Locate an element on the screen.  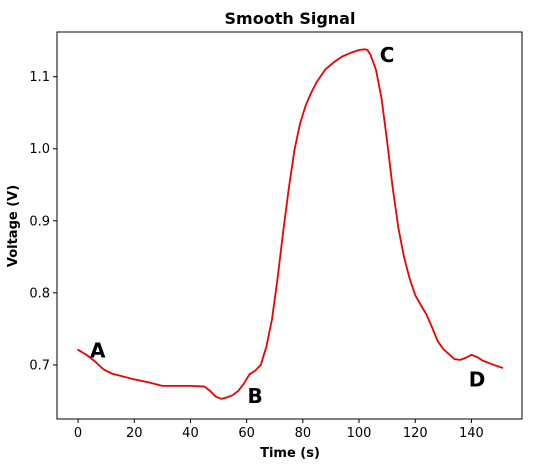
y-tick-label: 0.7 is located at coordinates (39, 365).